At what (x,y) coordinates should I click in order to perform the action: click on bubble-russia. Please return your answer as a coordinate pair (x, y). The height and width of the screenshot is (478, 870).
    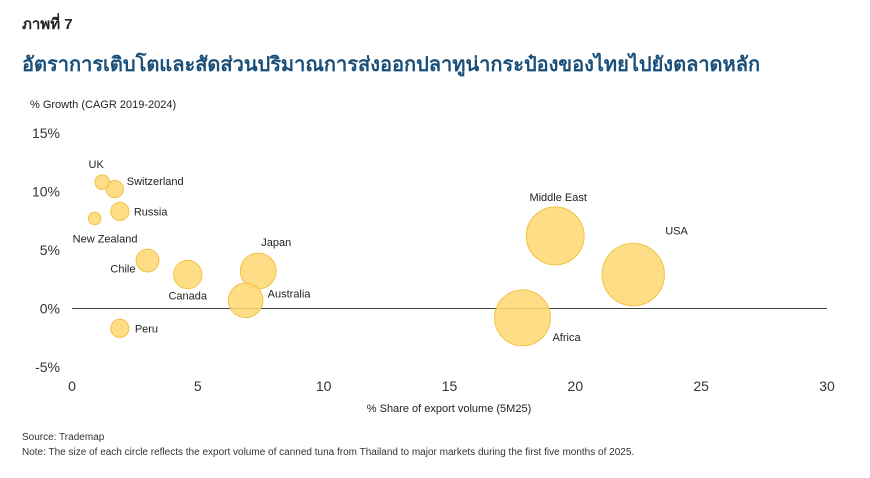
    Looking at the image, I should click on (120, 211).